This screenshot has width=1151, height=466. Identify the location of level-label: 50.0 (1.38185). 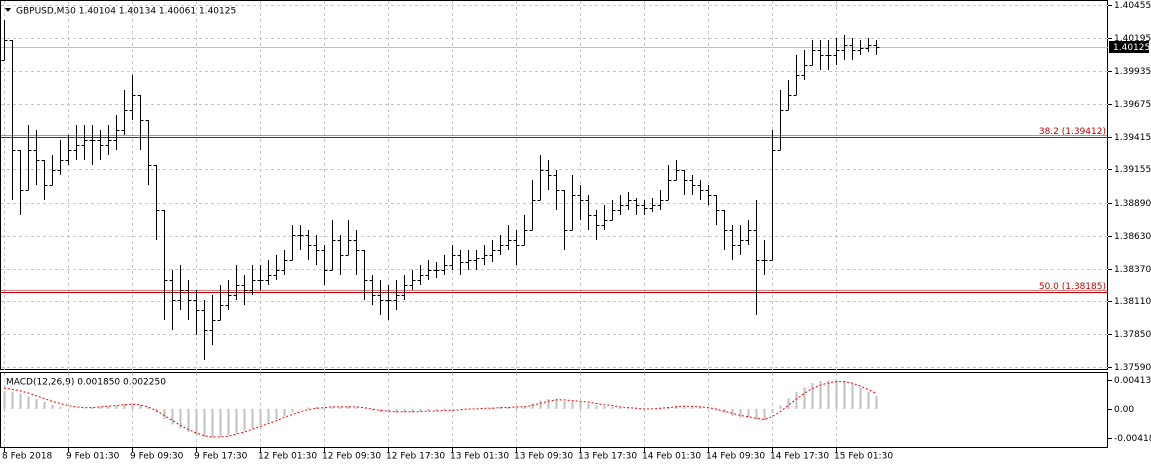
(1072, 287).